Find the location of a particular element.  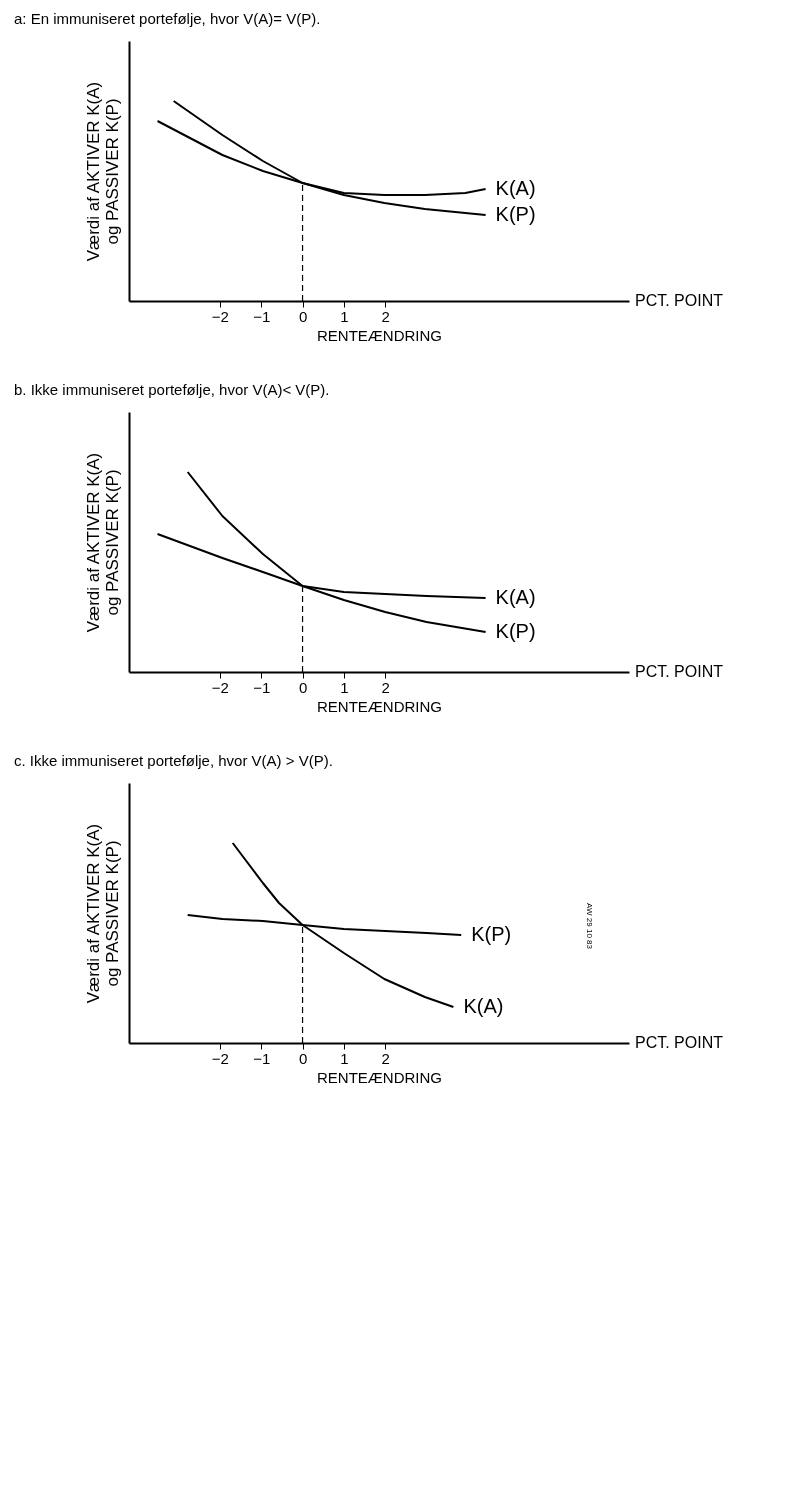

chart-title: c. Ikke immuniseret portefølje, hvor V(A) > V(P). is located at coordinates (173, 760).